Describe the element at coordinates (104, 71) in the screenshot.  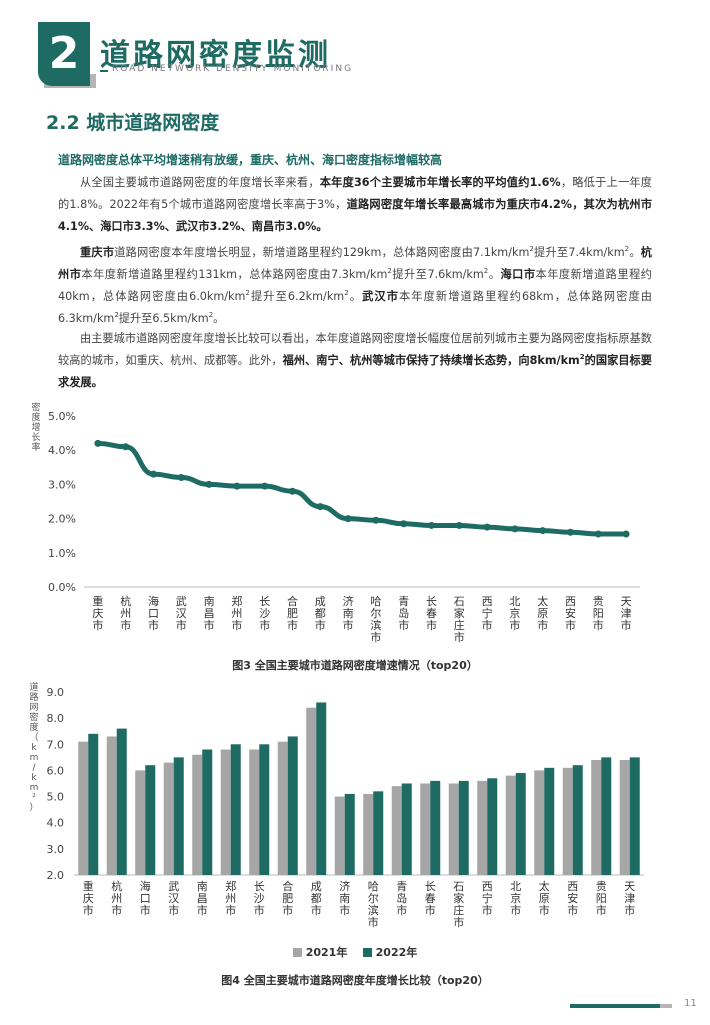
I see `chapter-subtitle-rule` at that location.